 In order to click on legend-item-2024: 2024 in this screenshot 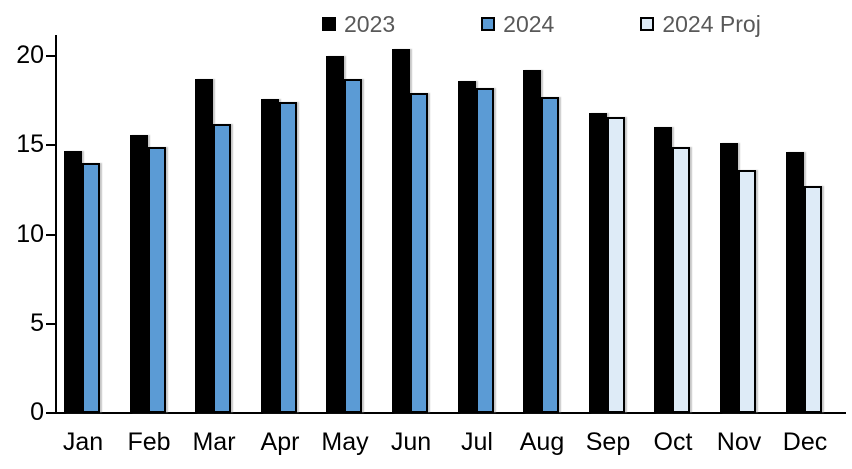, I will do `click(517, 24)`.